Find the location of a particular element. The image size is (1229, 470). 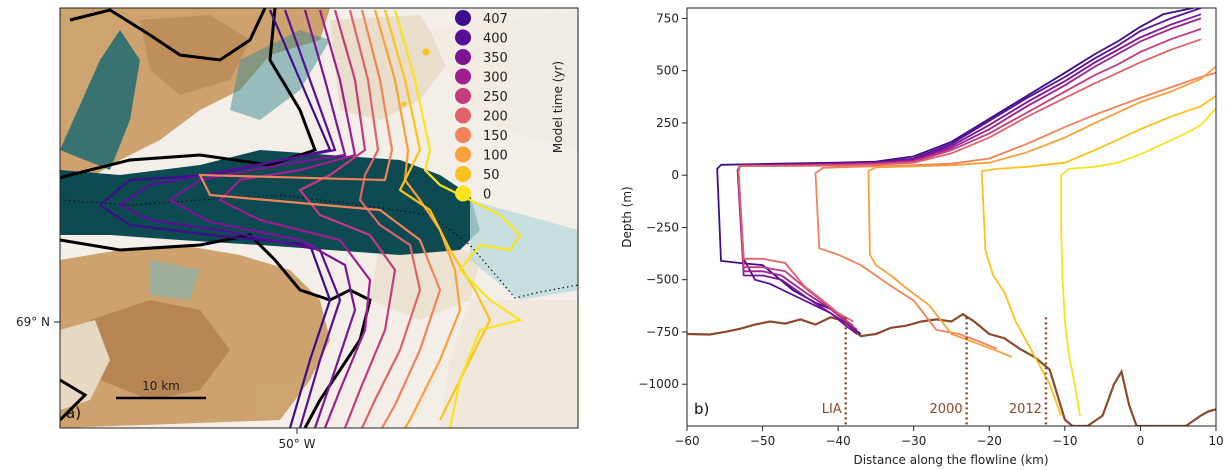

annotation-layer is located at coordinates (946, 371).